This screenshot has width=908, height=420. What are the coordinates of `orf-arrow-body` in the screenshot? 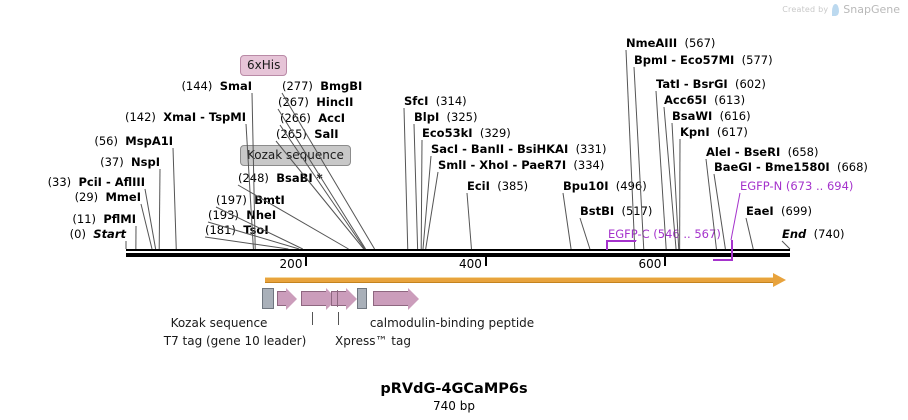 It's located at (519, 280).